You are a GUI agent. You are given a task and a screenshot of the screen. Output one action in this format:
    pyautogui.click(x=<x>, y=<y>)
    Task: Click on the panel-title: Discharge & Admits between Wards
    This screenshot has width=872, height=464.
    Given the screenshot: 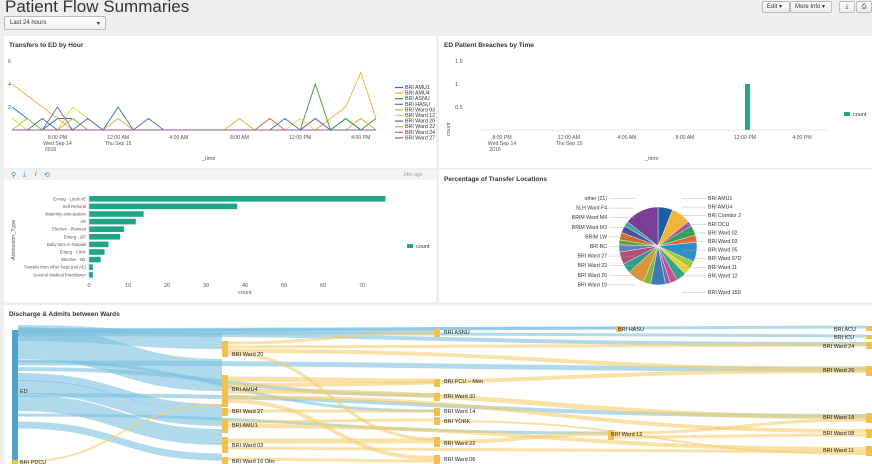 What is the action you would take?
    pyautogui.click(x=64, y=314)
    